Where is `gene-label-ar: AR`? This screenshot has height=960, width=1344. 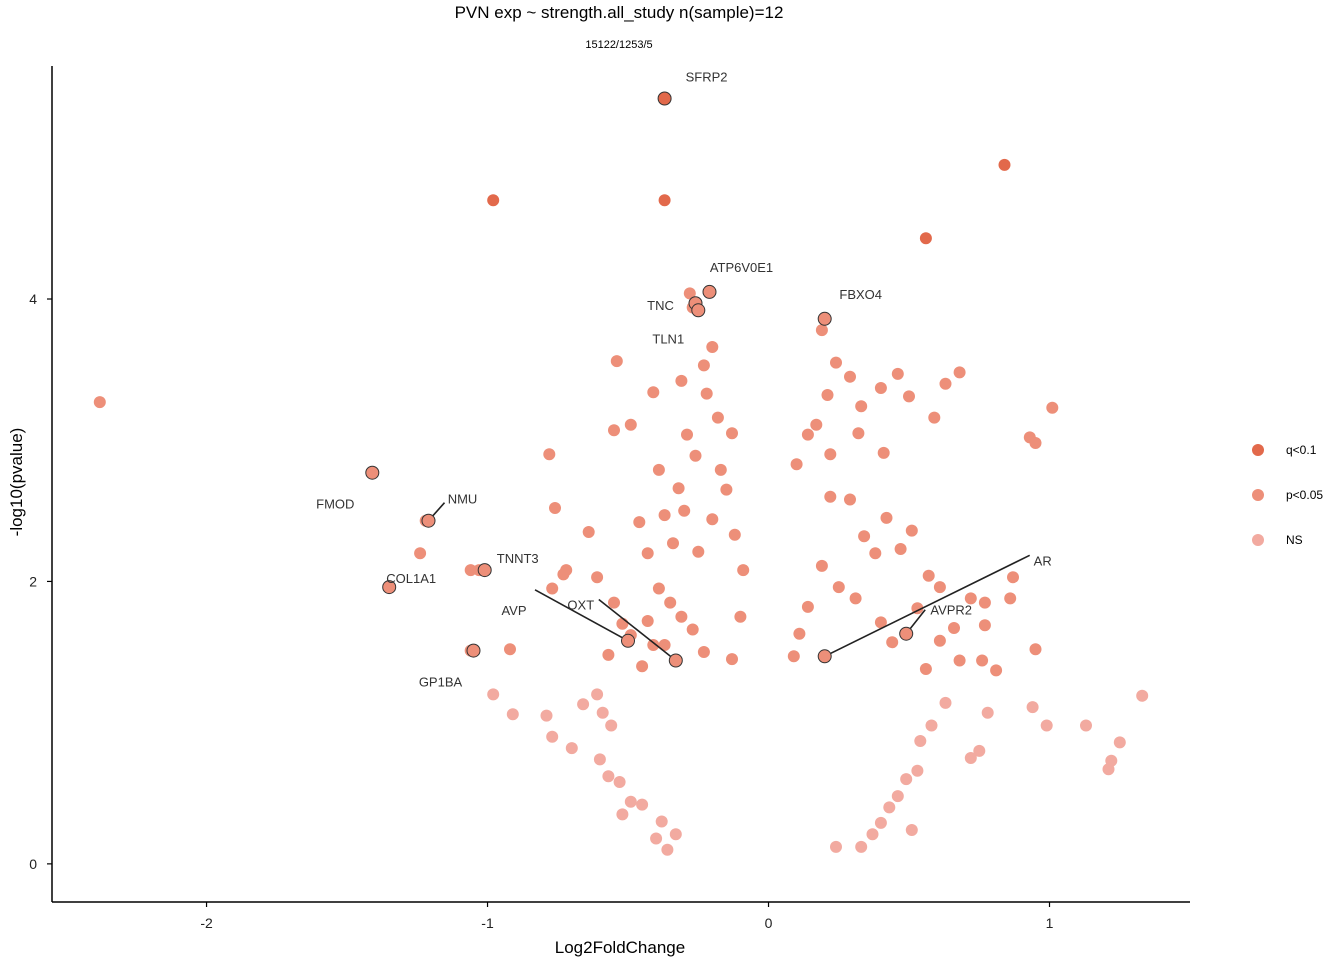
gene-label-ar: AR is located at coordinates (1043, 560).